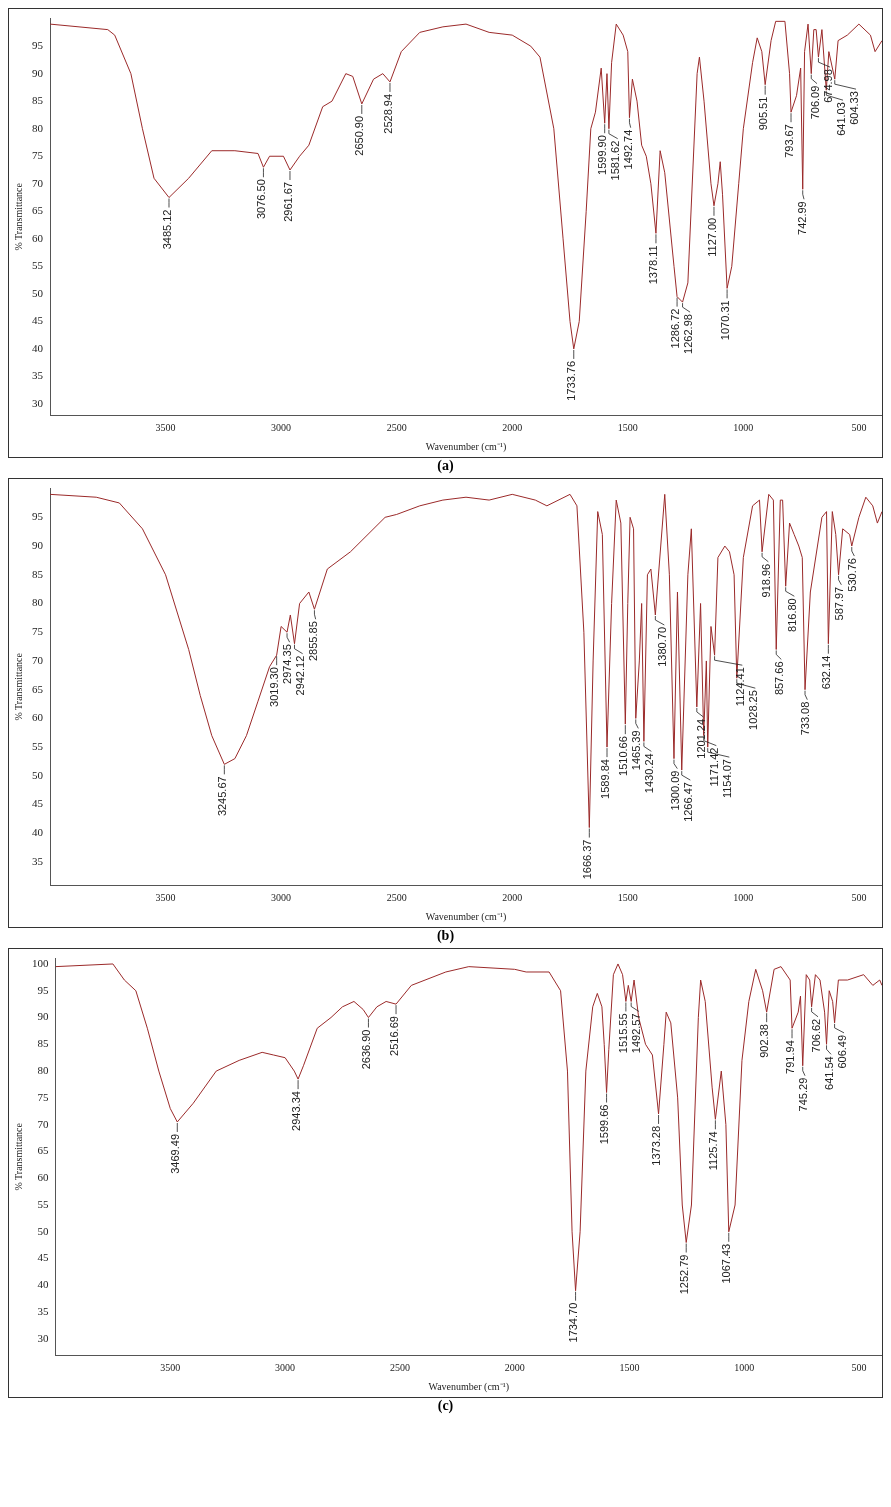 Image resolution: width=891 pixels, height=1507 pixels. What do you see at coordinates (789, 1057) in the screenshot?
I see `annotation: 791.94` at bounding box center [789, 1057].